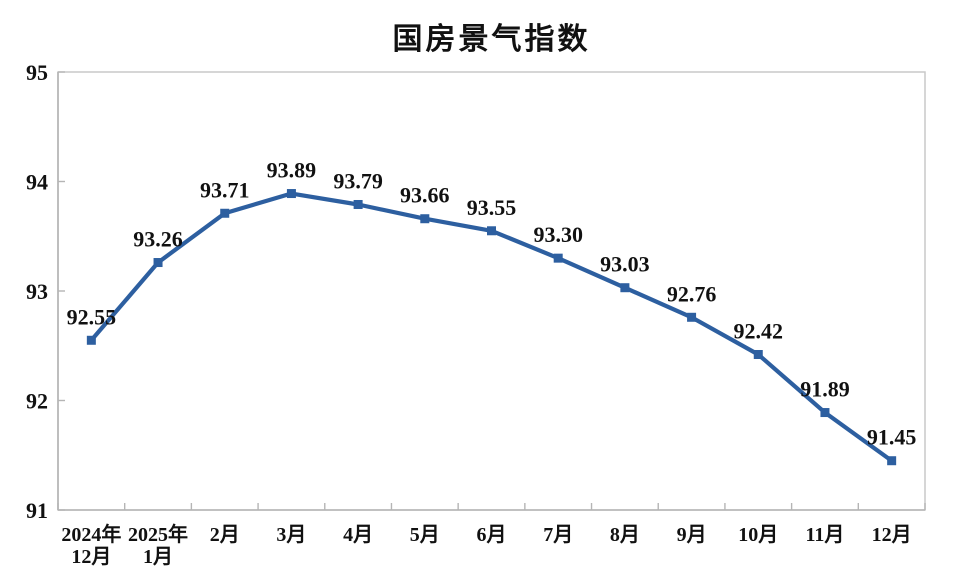  I want to click on x-tick-label: 9月, so click(692, 535).